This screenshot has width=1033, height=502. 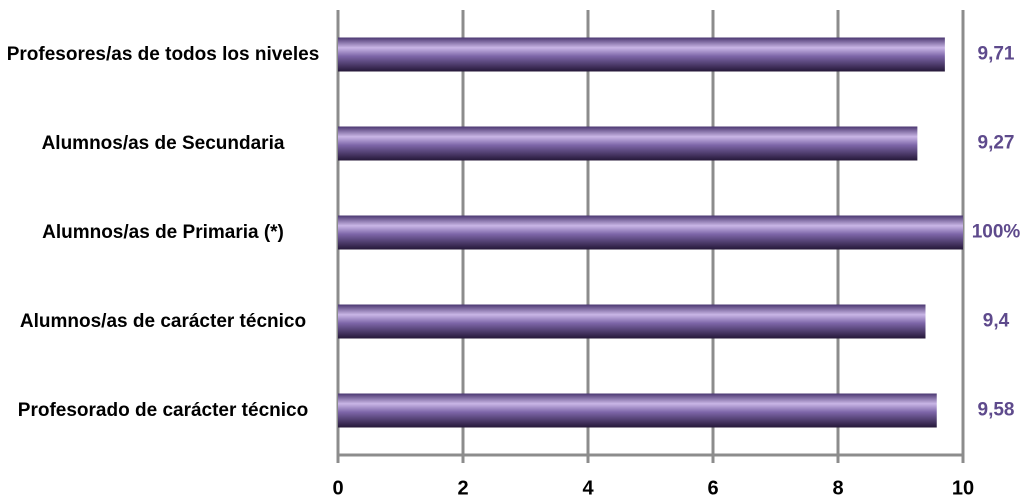 What do you see at coordinates (163, 54) in the screenshot?
I see `y-tick-label: Profesores/as de todos los niveles` at bounding box center [163, 54].